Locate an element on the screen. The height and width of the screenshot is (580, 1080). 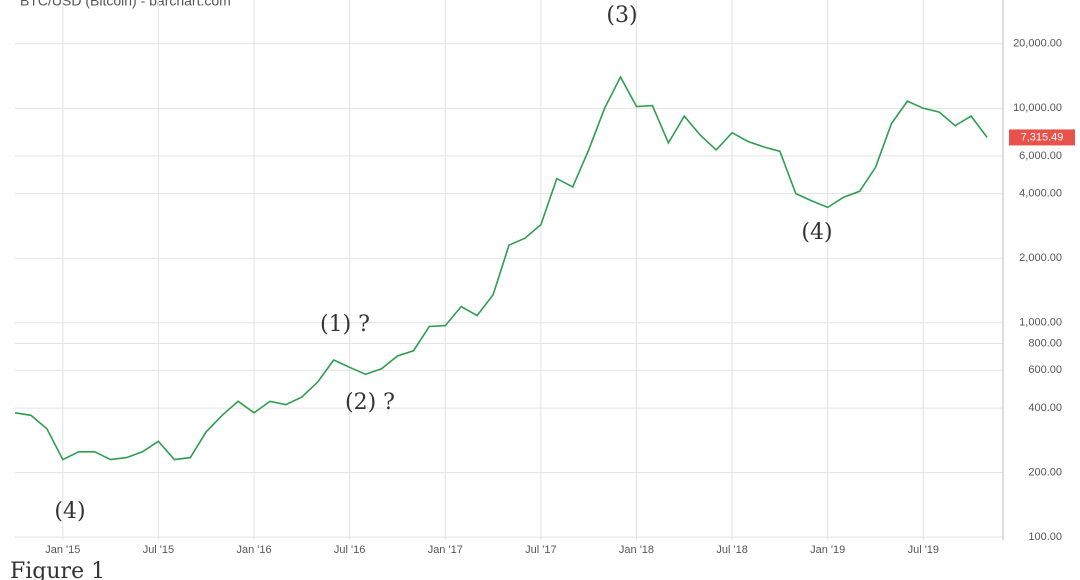
y-tick-label: 2,000.00 is located at coordinates (1040, 258).